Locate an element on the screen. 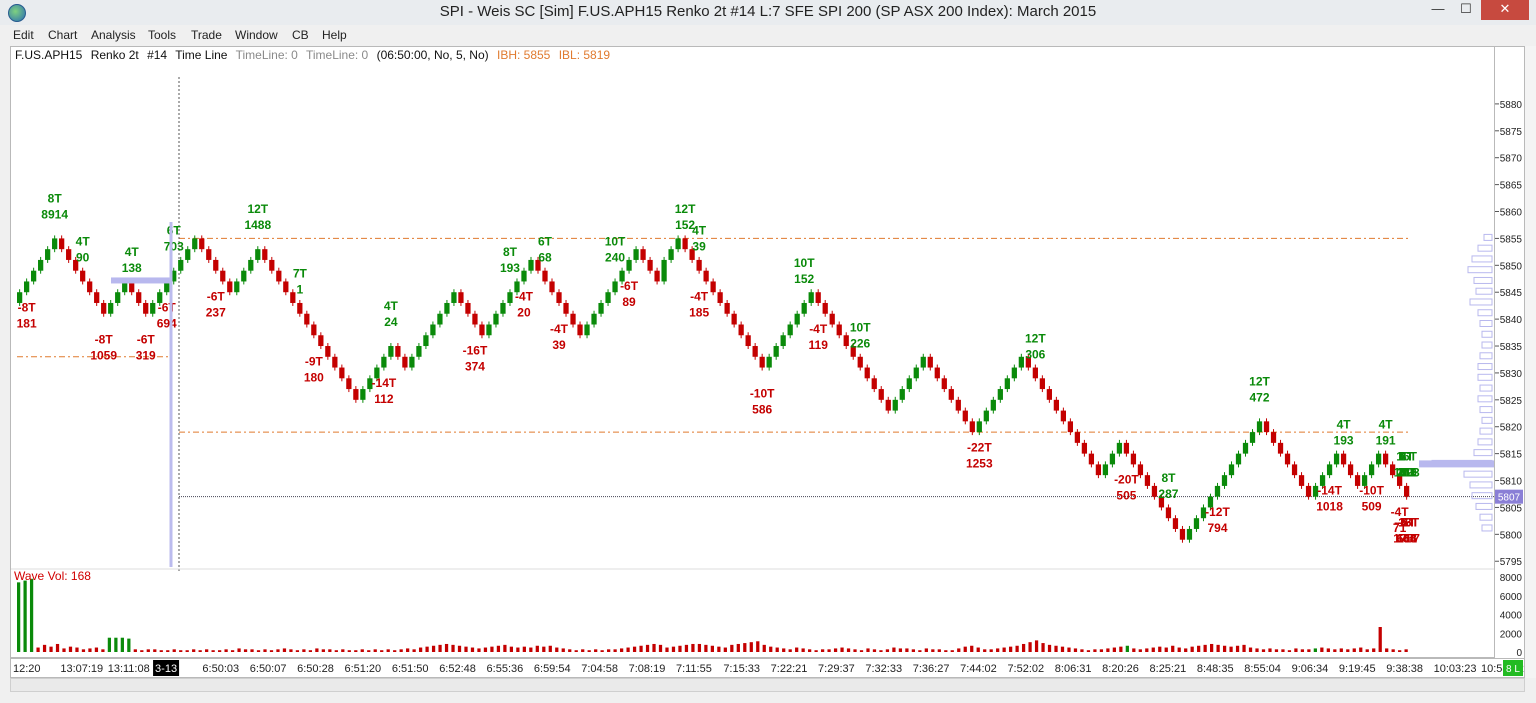  wave-label: 10T is located at coordinates (860, 328).